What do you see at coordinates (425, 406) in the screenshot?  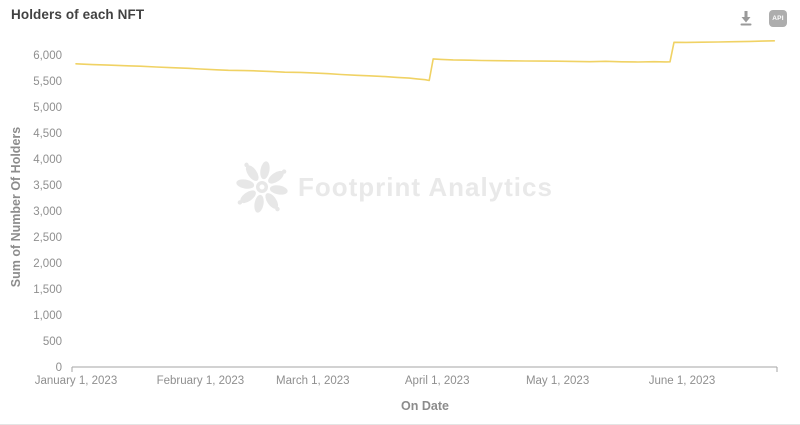 I see `x-axis-title: On Date` at bounding box center [425, 406].